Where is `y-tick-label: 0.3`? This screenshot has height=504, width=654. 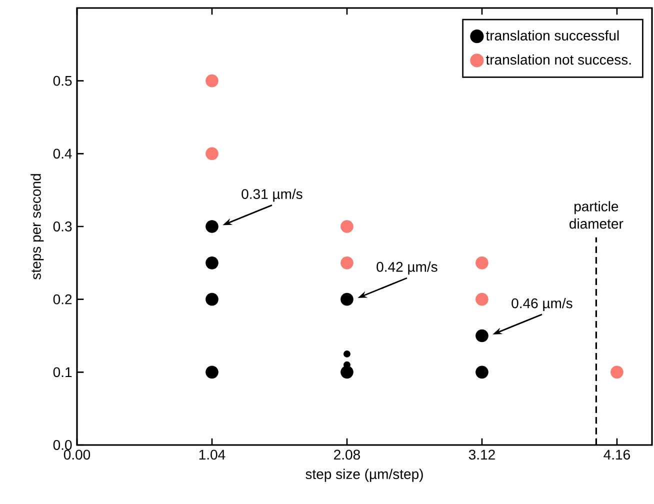 y-tick-label: 0.3 is located at coordinates (62, 227).